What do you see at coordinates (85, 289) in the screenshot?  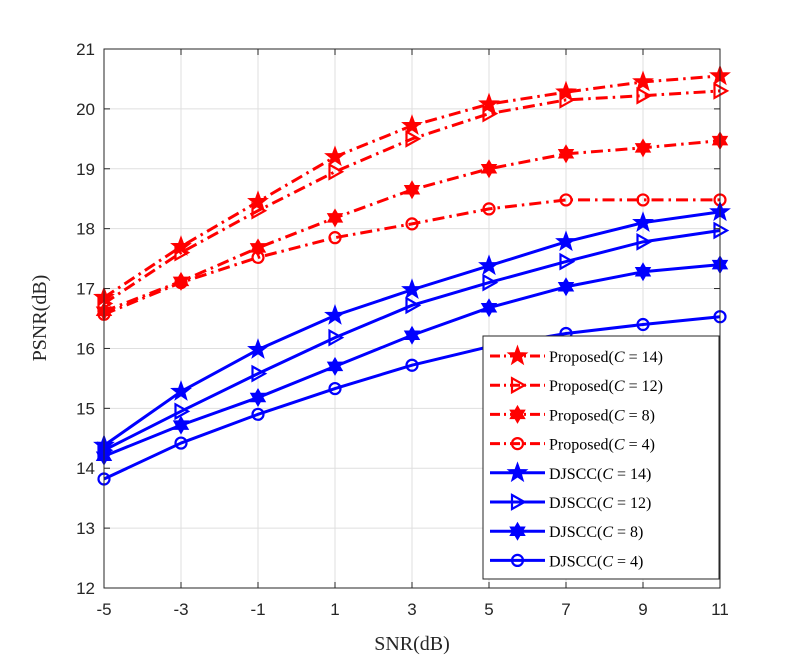 I see `y-tick-label: 17` at bounding box center [85, 289].